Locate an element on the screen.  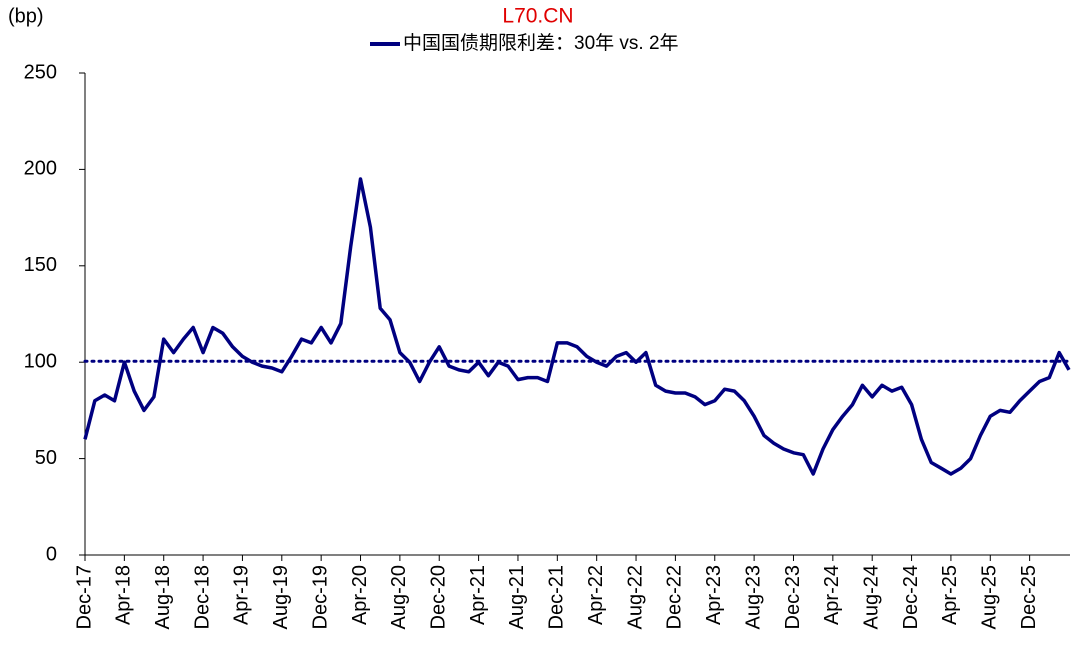
x-tick-label: Aug-18 is located at coordinates (163, 597).